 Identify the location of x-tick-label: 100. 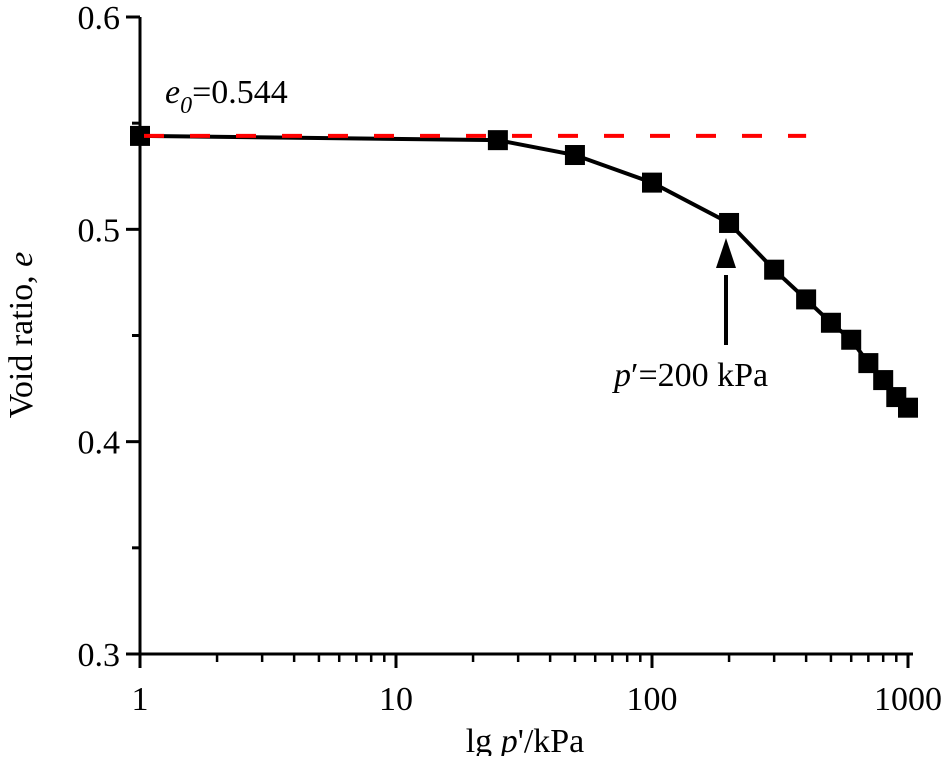
(652, 699).